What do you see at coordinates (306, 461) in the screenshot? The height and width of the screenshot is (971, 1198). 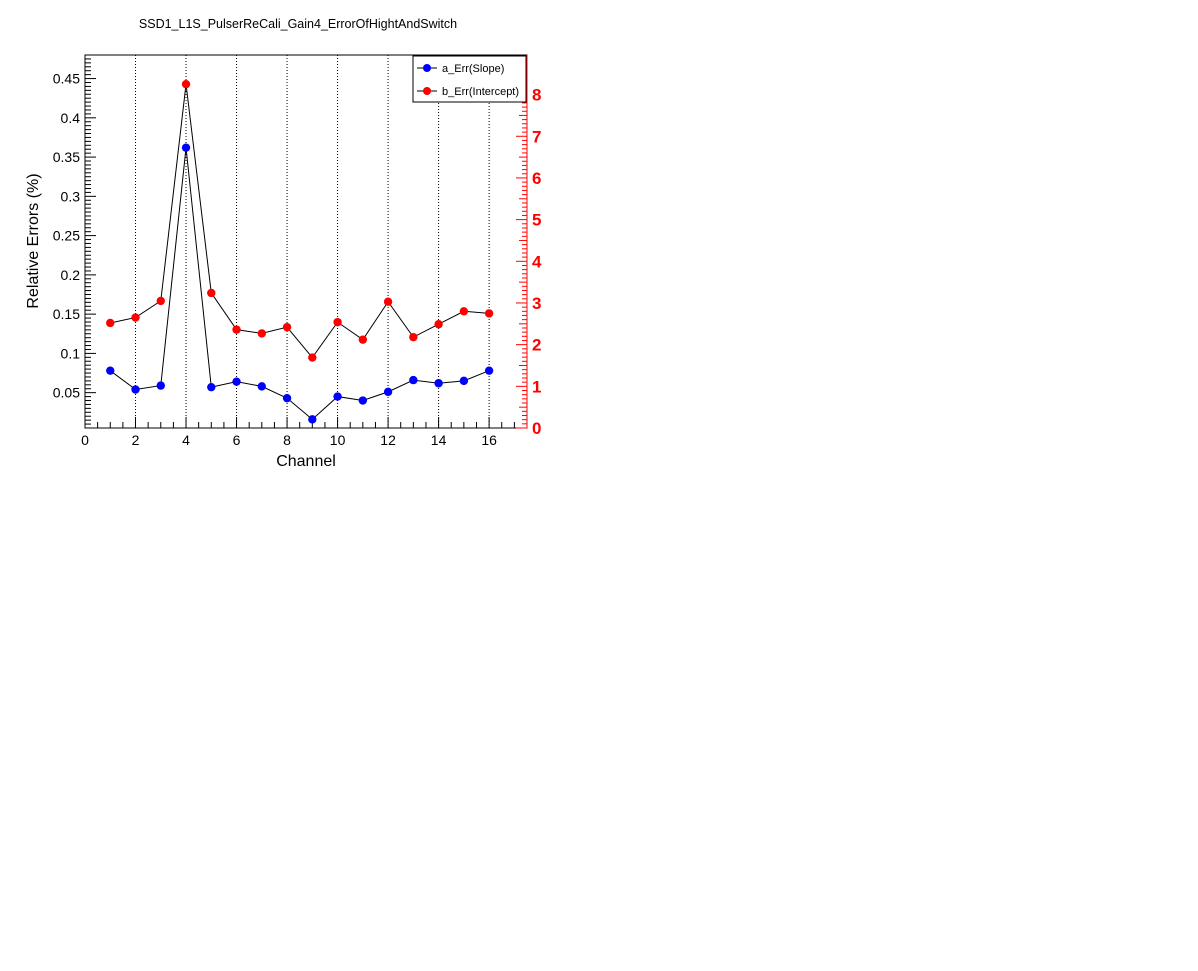 I see `x-axis-label: Channel` at bounding box center [306, 461].